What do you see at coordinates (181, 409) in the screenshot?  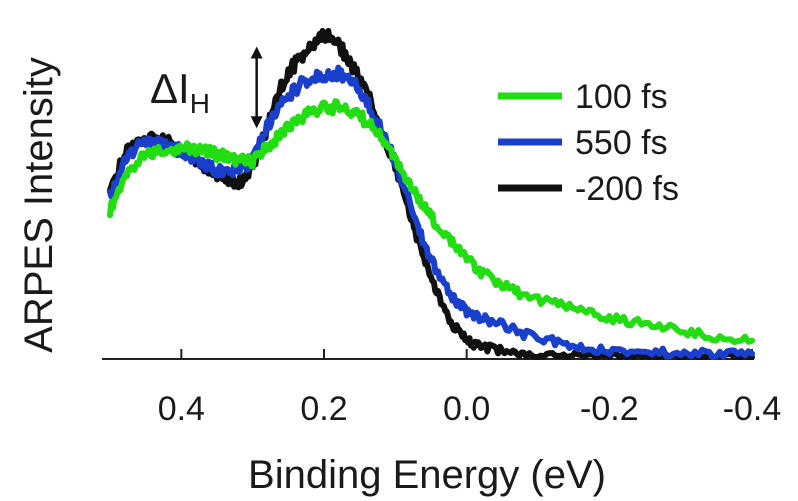 I see `x-tick-label: 0.4` at bounding box center [181, 409].